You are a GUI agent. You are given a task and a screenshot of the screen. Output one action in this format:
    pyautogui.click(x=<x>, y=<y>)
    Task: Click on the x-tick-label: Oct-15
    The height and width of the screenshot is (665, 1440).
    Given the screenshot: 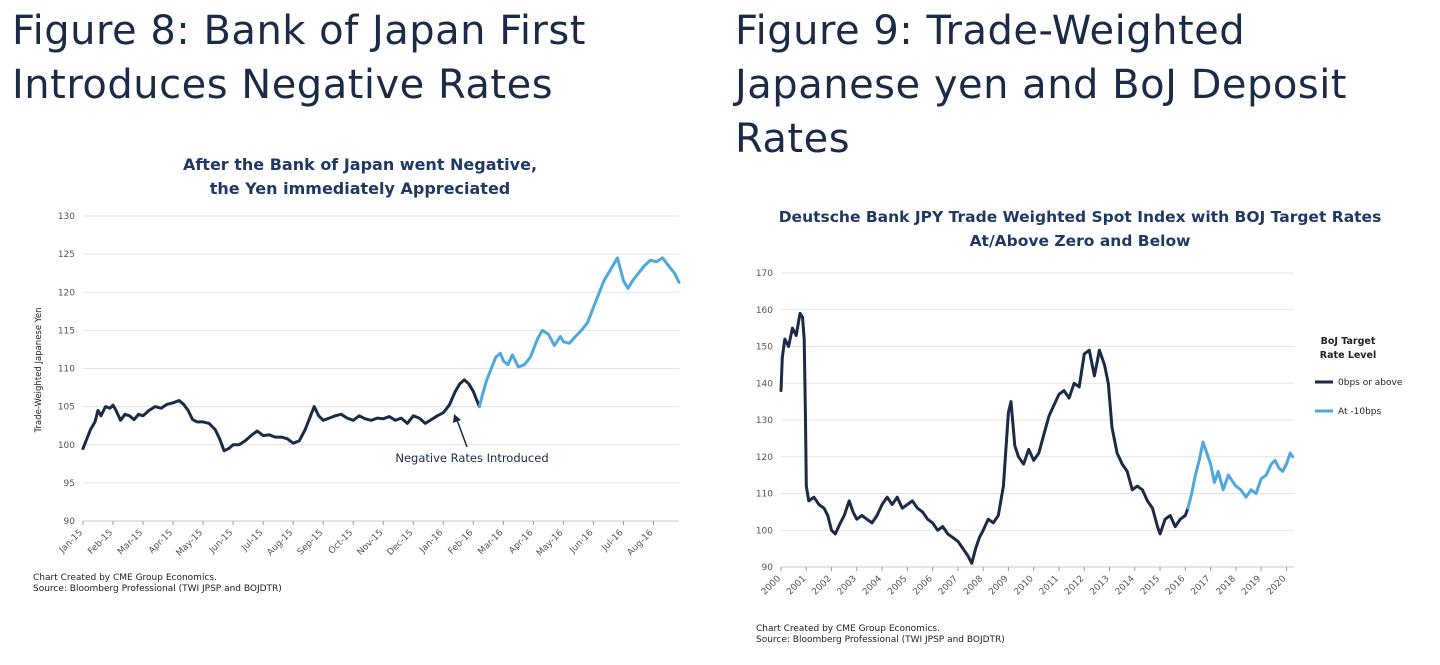 What is the action you would take?
    pyautogui.click(x=341, y=542)
    